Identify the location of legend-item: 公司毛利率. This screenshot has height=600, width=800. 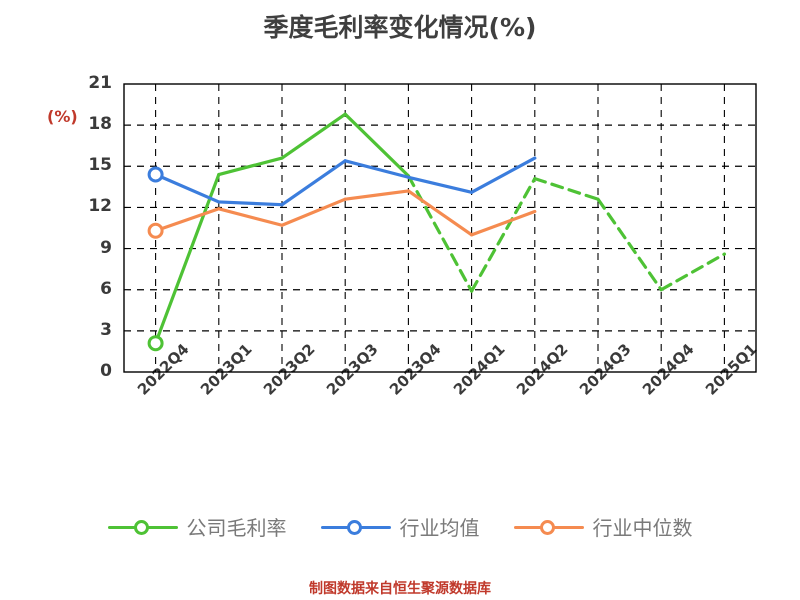
(197, 526).